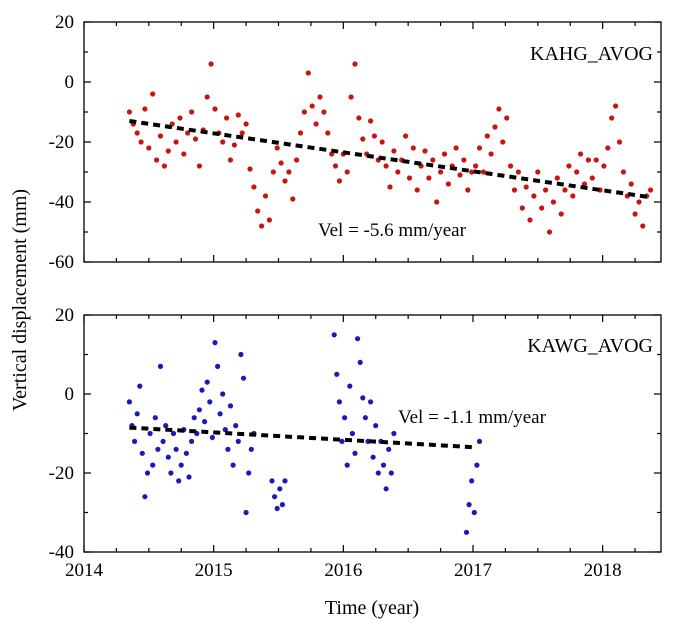 This screenshot has width=685, height=626. What do you see at coordinates (343, 570) in the screenshot?
I see `bottom-xtick-label: 2016` at bounding box center [343, 570].